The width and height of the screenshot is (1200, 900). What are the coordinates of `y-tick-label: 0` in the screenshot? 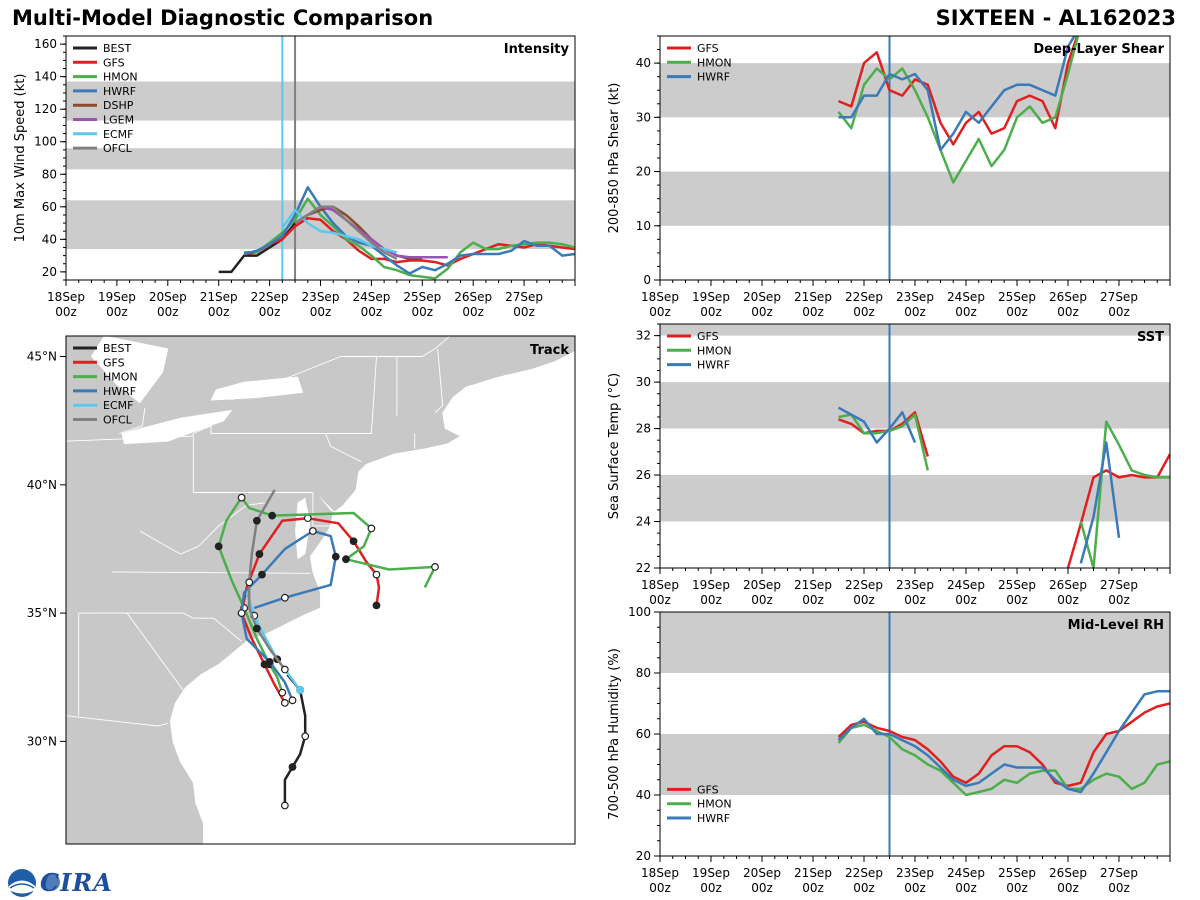 It's located at (647, 280).